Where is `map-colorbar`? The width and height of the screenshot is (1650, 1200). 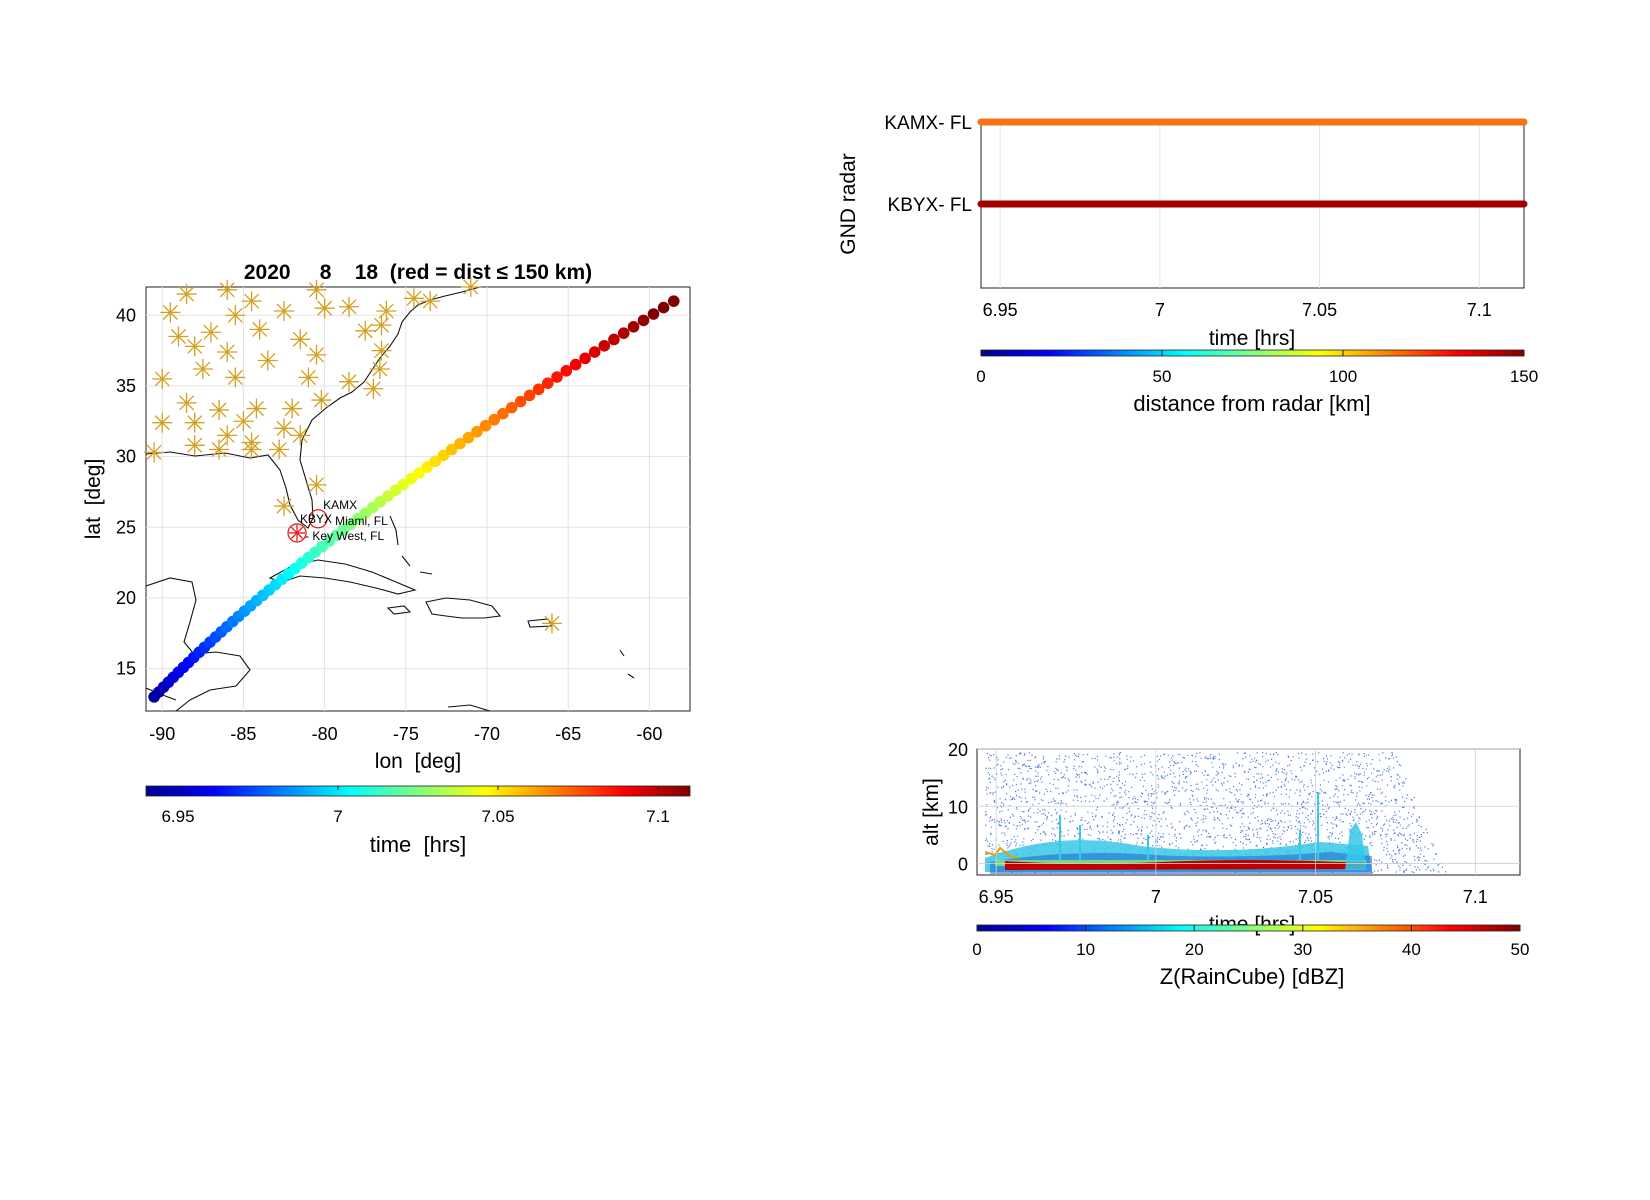
map-colorbar is located at coordinates (418, 791).